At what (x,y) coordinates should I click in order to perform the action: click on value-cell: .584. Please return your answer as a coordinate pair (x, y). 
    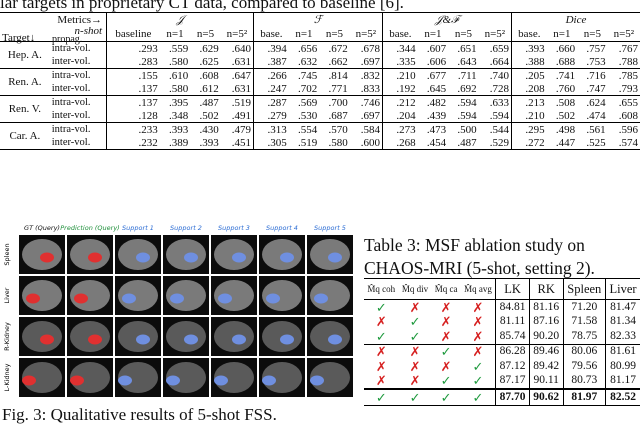
    Looking at the image, I should click on (370, 129).